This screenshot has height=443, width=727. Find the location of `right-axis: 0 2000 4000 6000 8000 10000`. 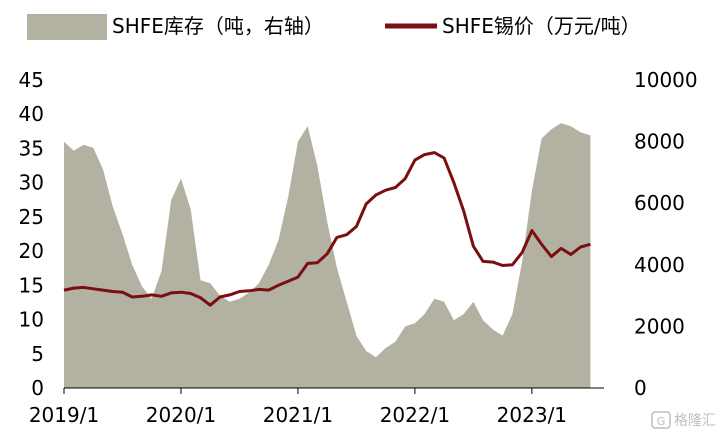

right-axis: 0 2000 4000 6000 8000 10000 is located at coordinates (666, 234).